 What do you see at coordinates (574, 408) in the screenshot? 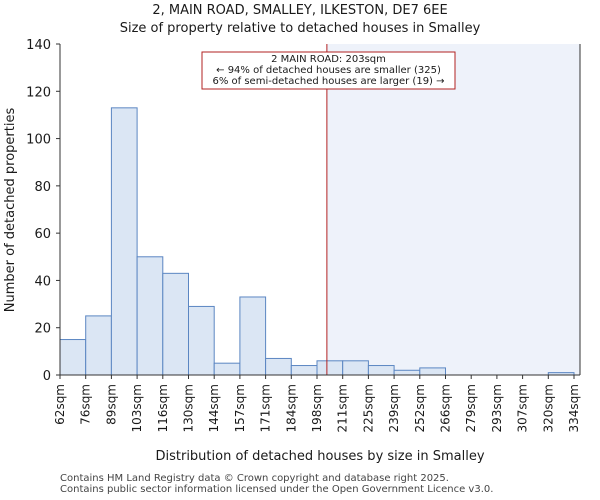
I see `x-tick-label: 334sqm` at bounding box center [574, 408].